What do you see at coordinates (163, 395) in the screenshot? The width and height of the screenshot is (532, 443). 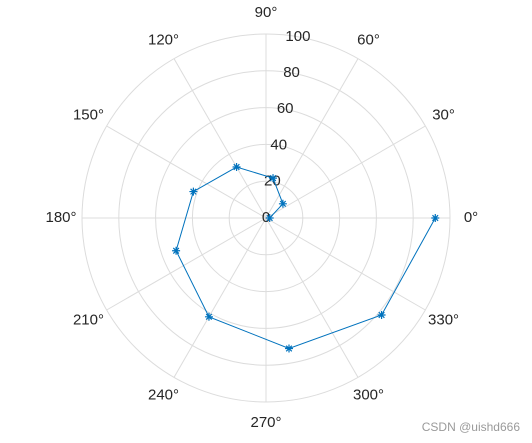 I see `theta-tick-label: 240°` at bounding box center [163, 395].